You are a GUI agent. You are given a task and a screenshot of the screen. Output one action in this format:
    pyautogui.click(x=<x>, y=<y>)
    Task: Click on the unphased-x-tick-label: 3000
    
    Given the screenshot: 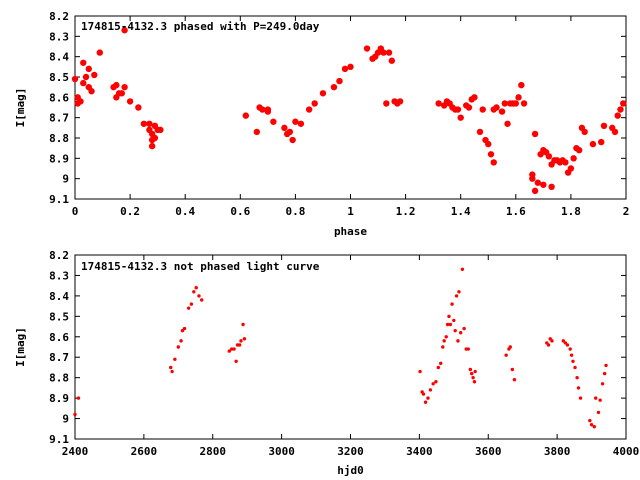 What is the action you would take?
    pyautogui.click(x=281, y=451)
    